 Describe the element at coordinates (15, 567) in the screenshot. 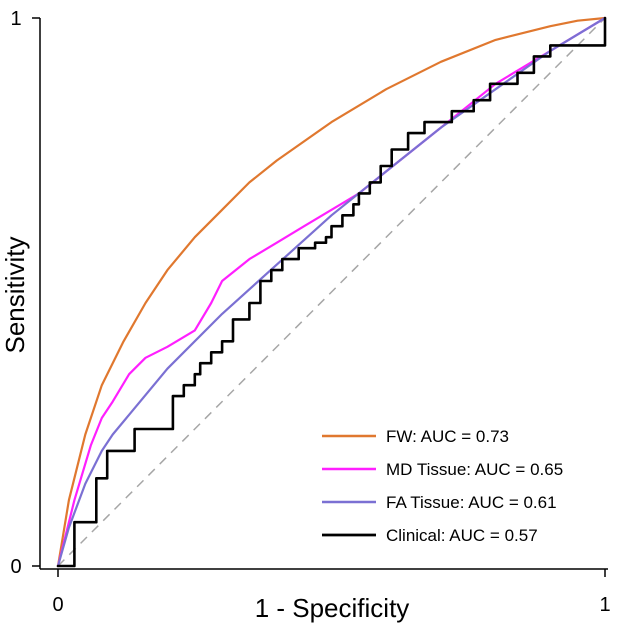

I see `y-tick-label: 0` at that location.